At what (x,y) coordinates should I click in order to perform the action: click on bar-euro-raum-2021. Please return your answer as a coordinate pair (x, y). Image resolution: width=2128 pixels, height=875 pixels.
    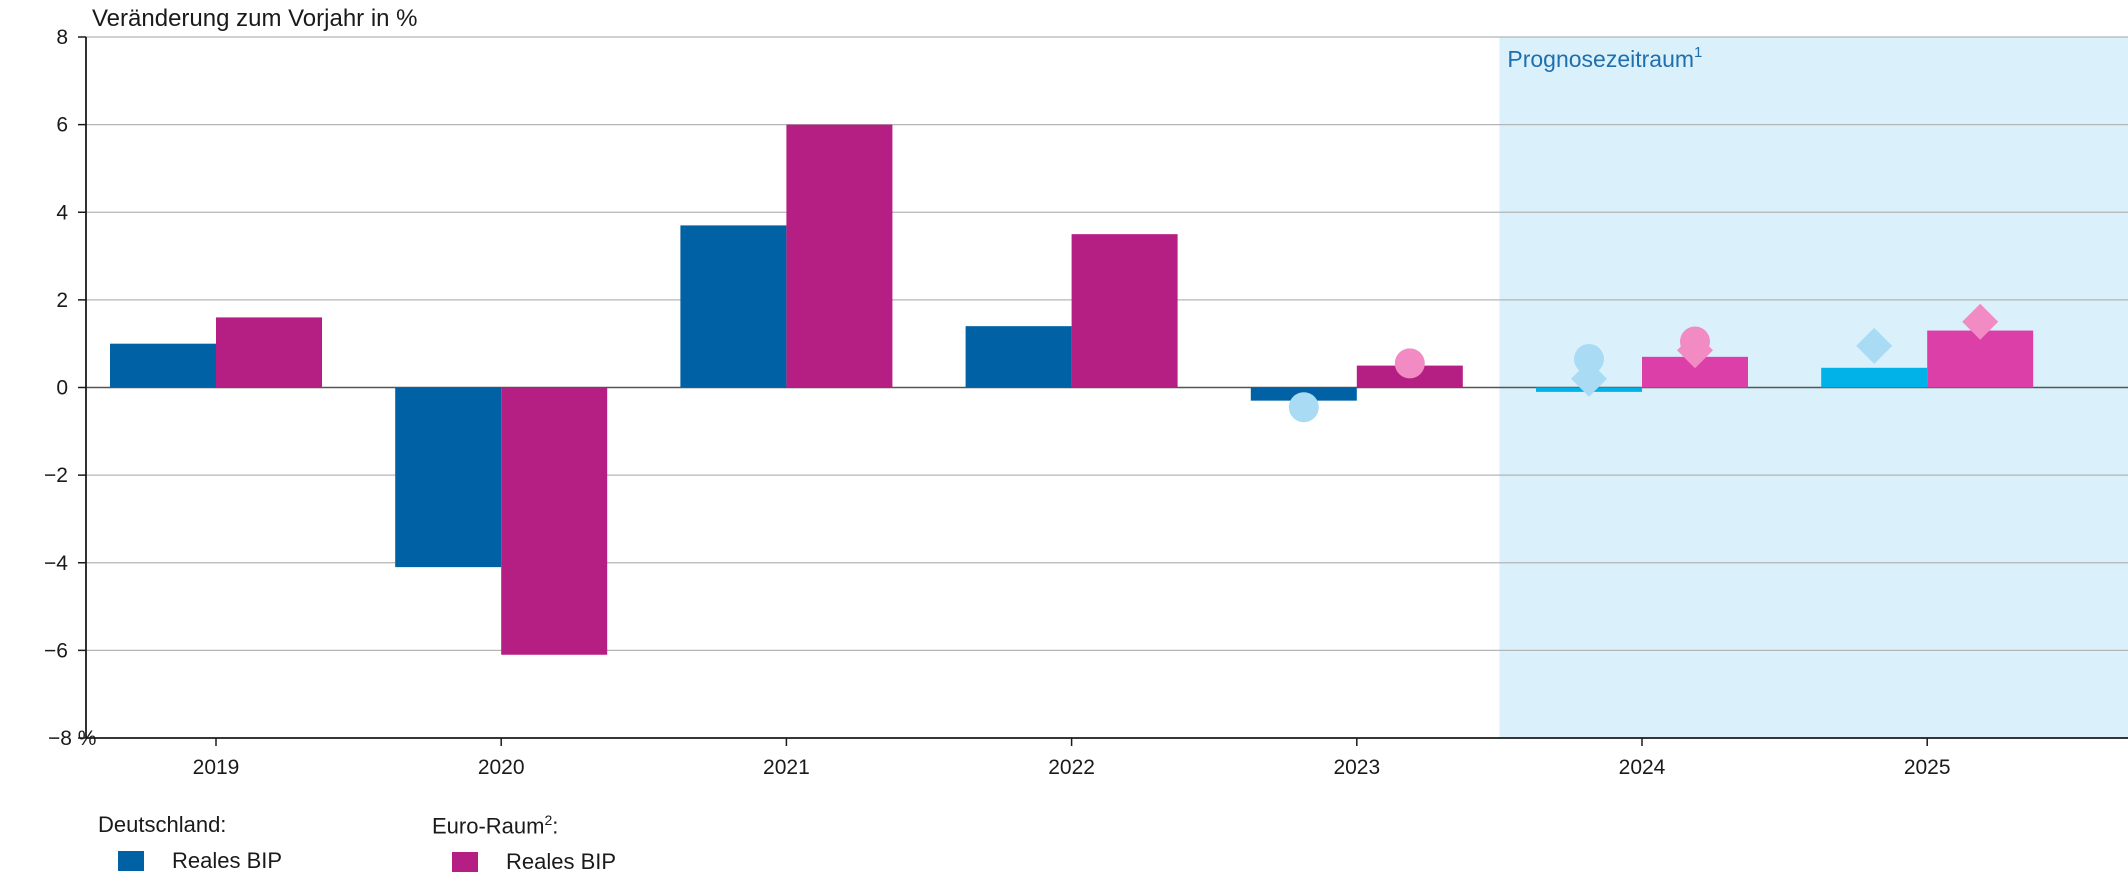
    Looking at the image, I should click on (839, 256).